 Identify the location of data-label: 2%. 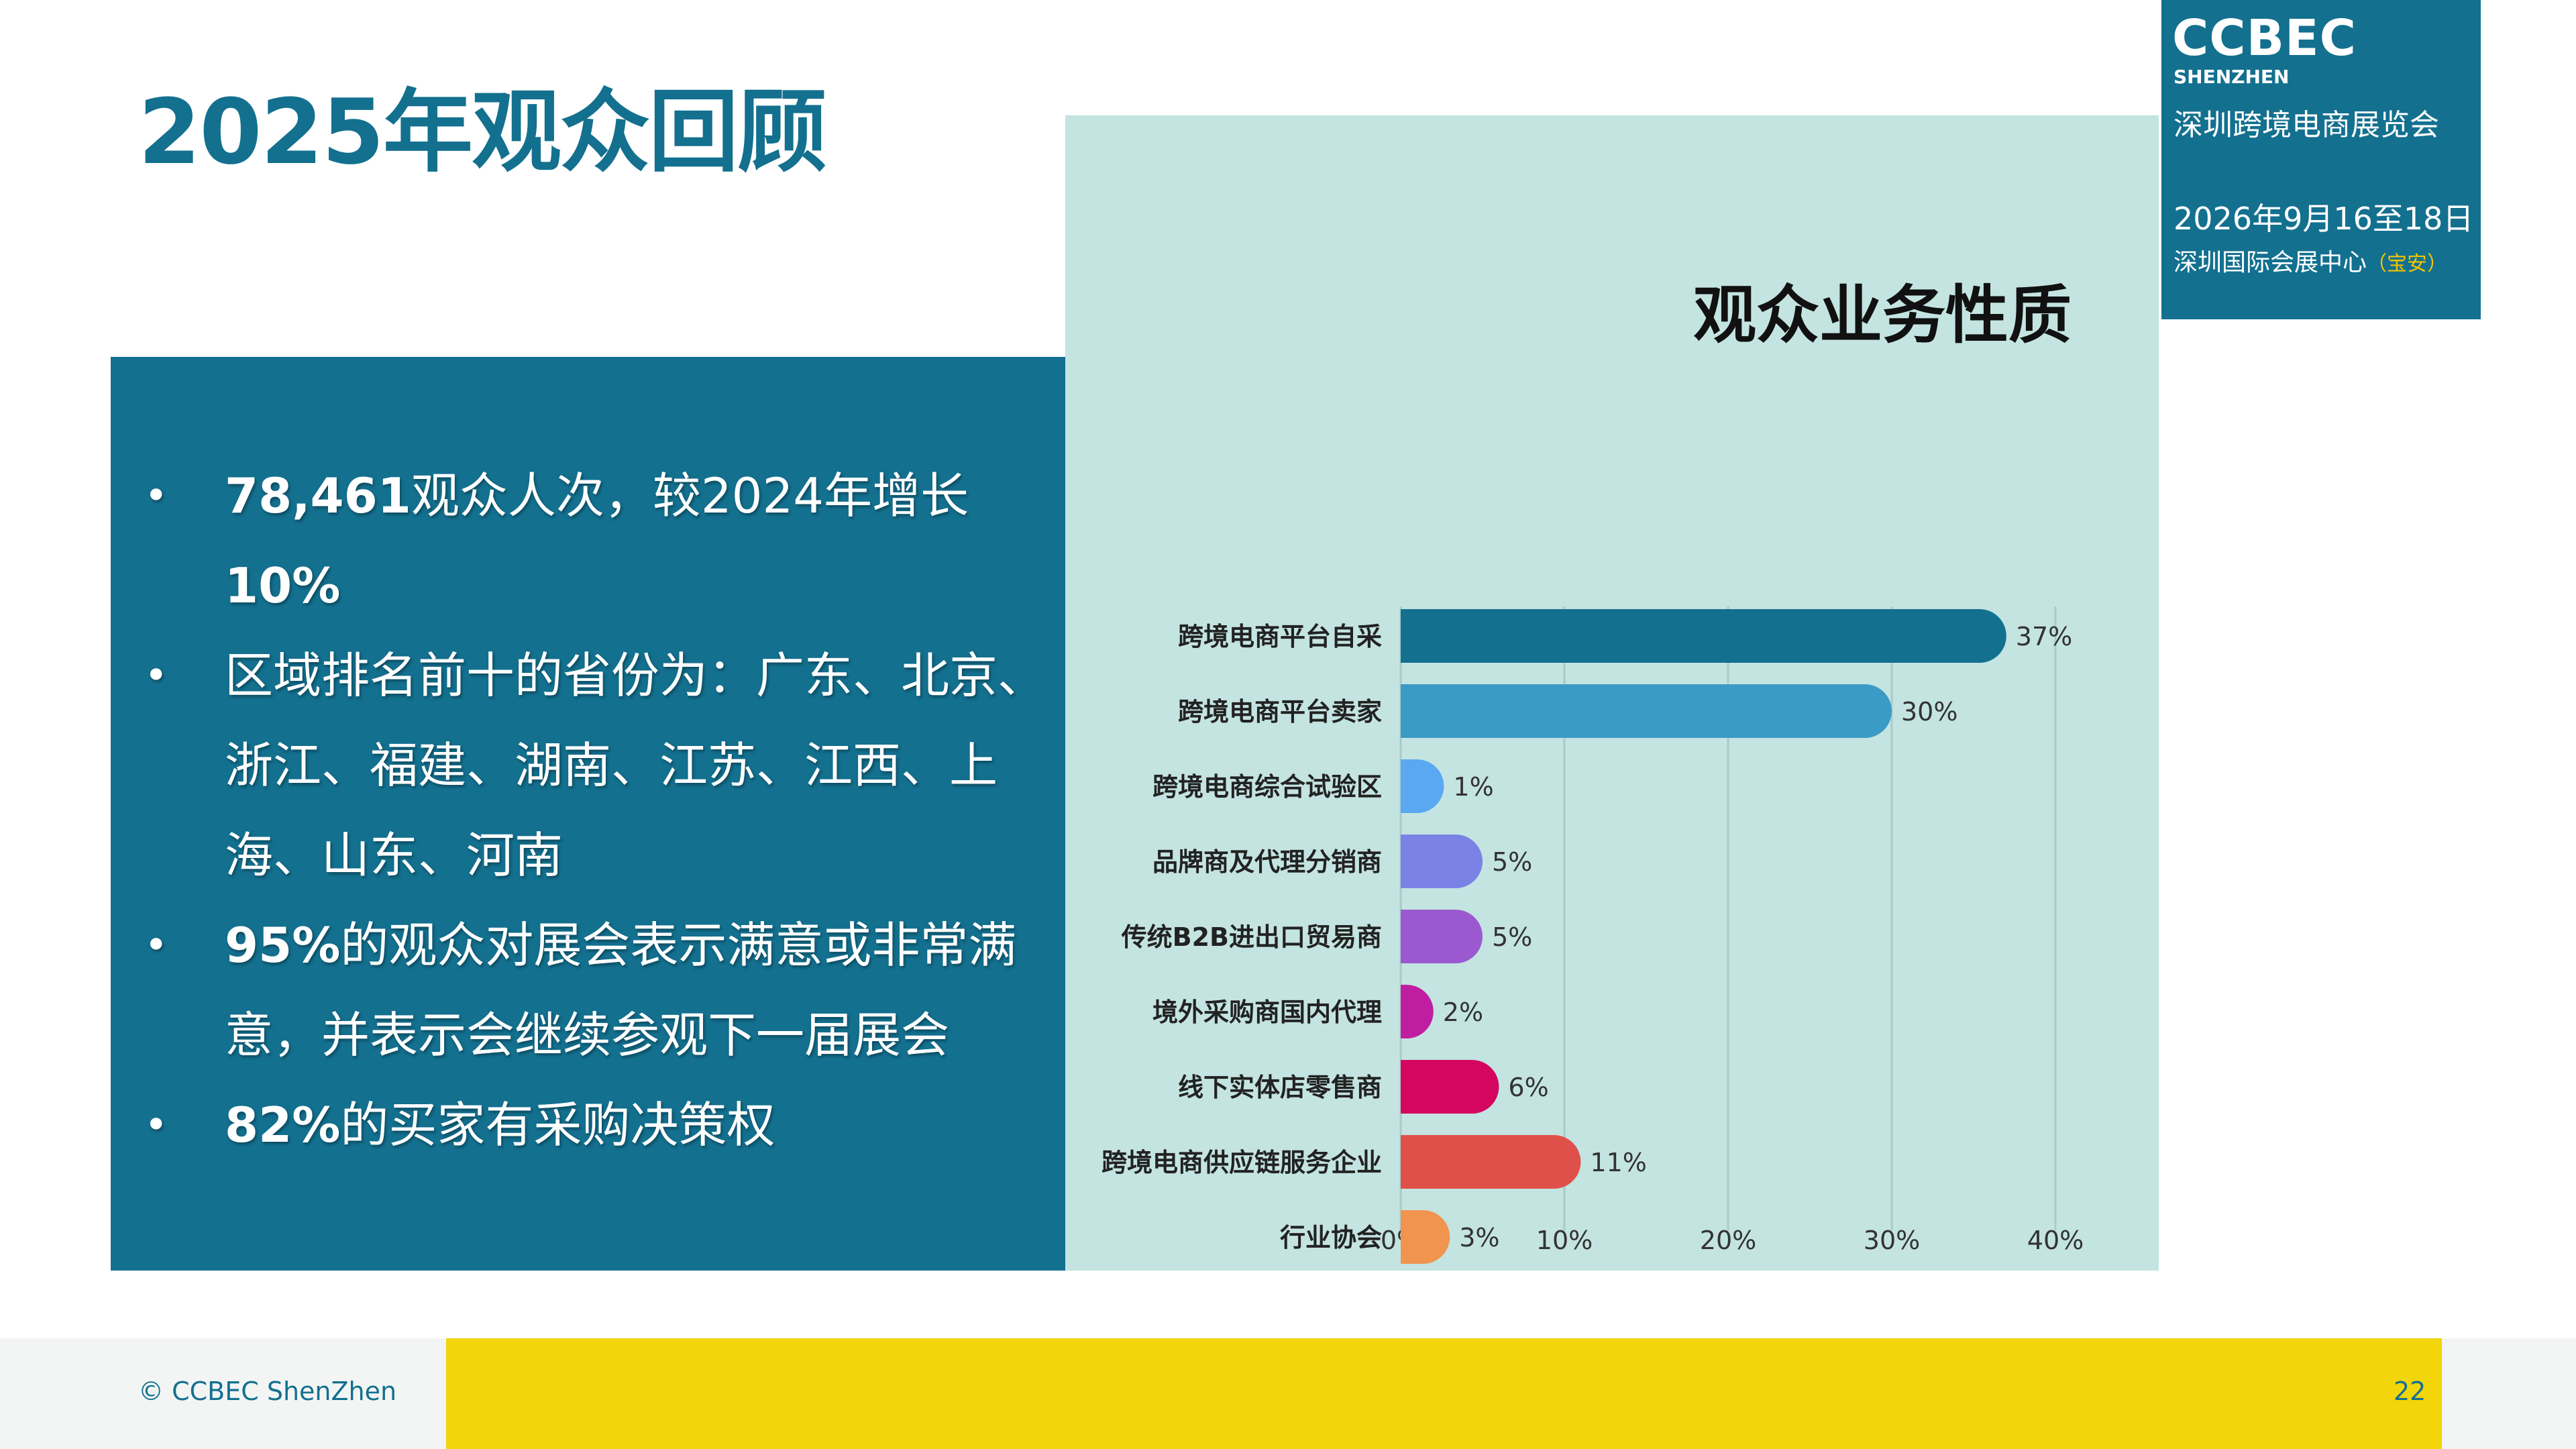
(1463, 1012).